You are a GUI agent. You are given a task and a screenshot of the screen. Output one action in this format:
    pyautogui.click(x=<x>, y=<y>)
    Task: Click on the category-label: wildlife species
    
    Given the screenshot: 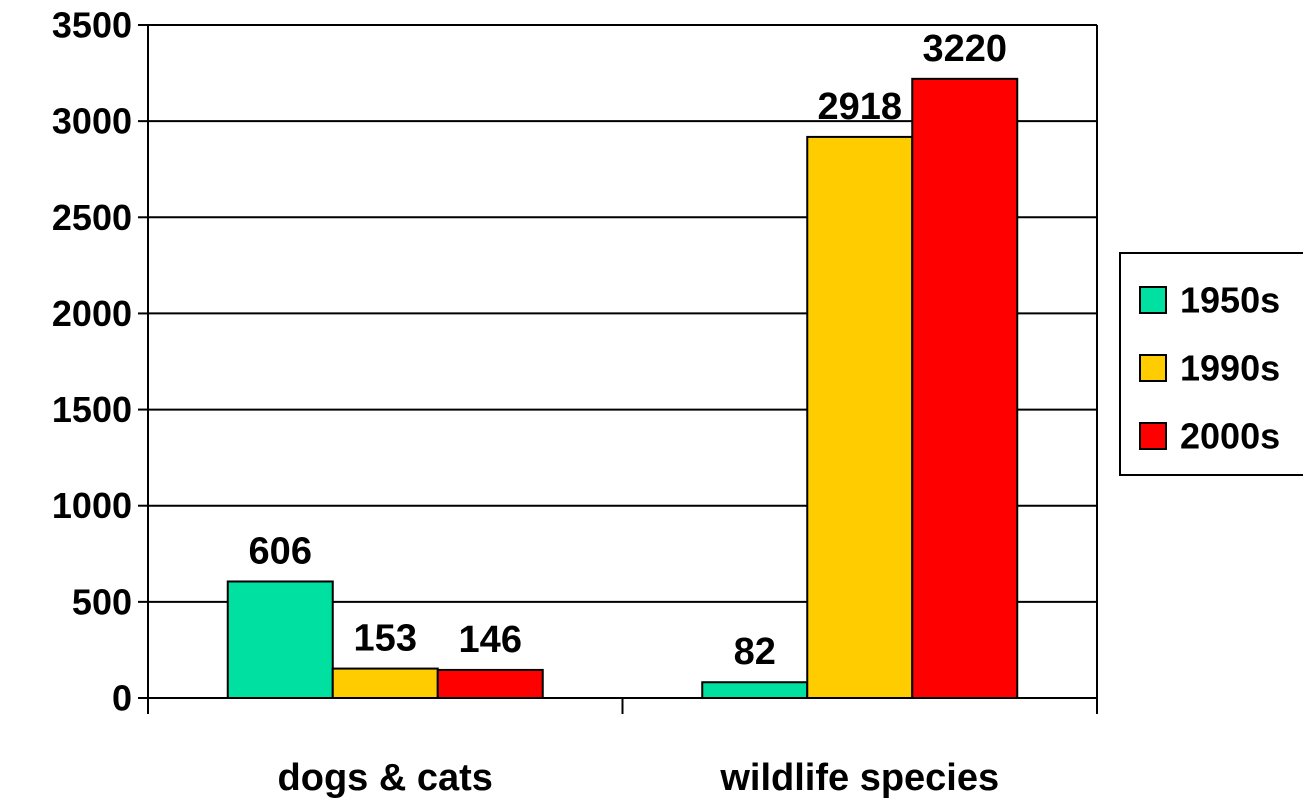 What is the action you would take?
    pyautogui.click(x=859, y=778)
    